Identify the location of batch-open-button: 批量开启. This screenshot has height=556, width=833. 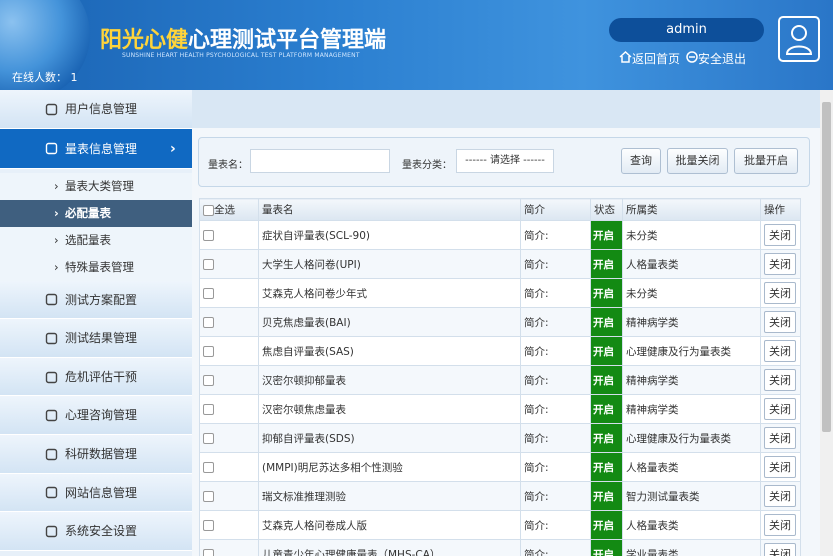
(766, 161).